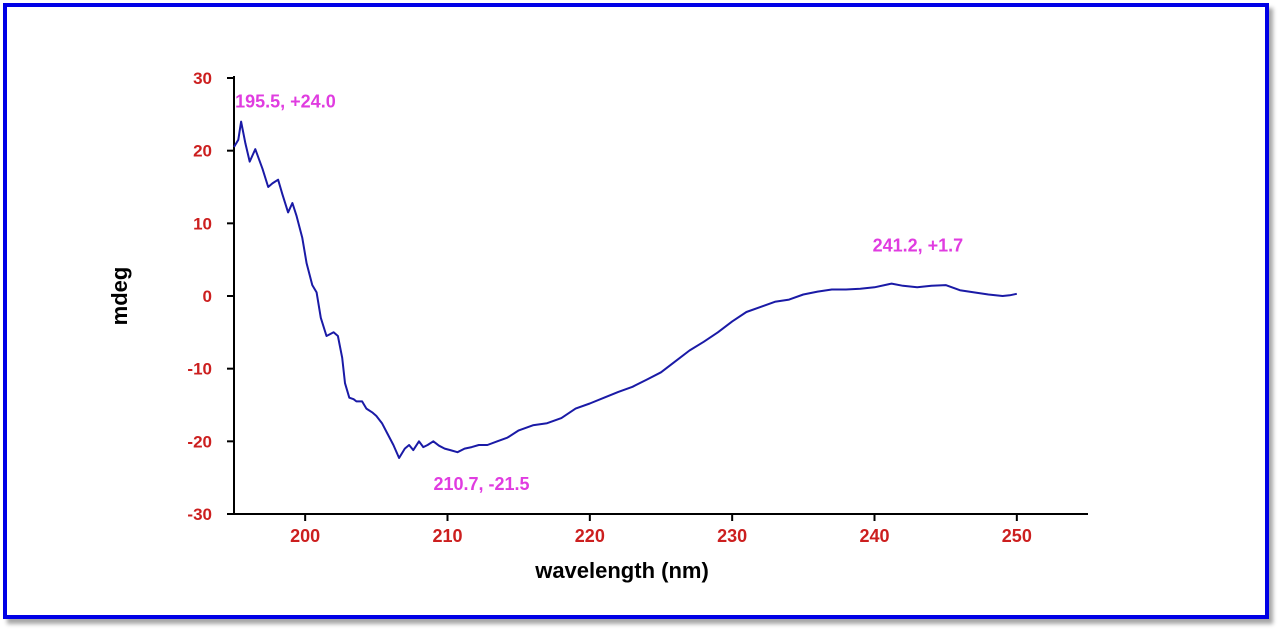 The image size is (1280, 631). What do you see at coordinates (199, 441) in the screenshot?
I see `y-tick-label: -20` at bounding box center [199, 441].